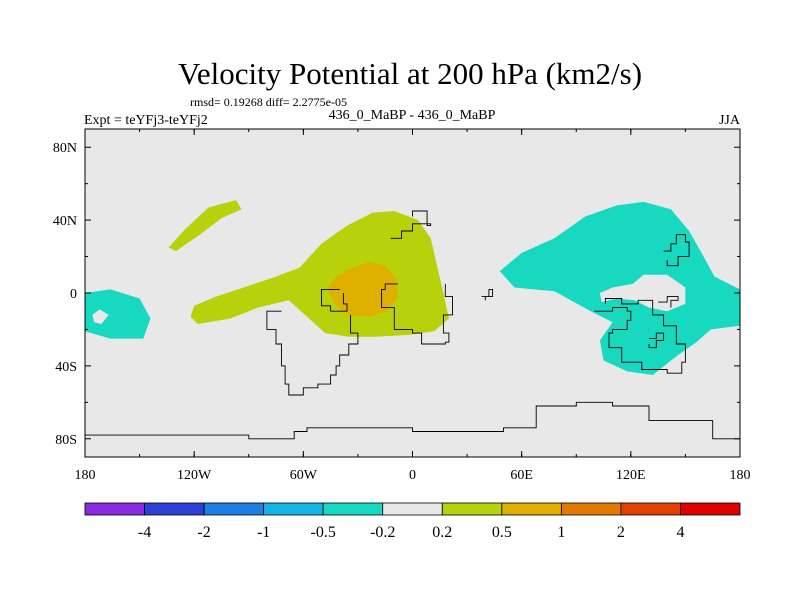 This screenshot has width=800, height=600. Describe the element at coordinates (205, 226) in the screenshot. I see `positive-region-north-pacific` at that location.